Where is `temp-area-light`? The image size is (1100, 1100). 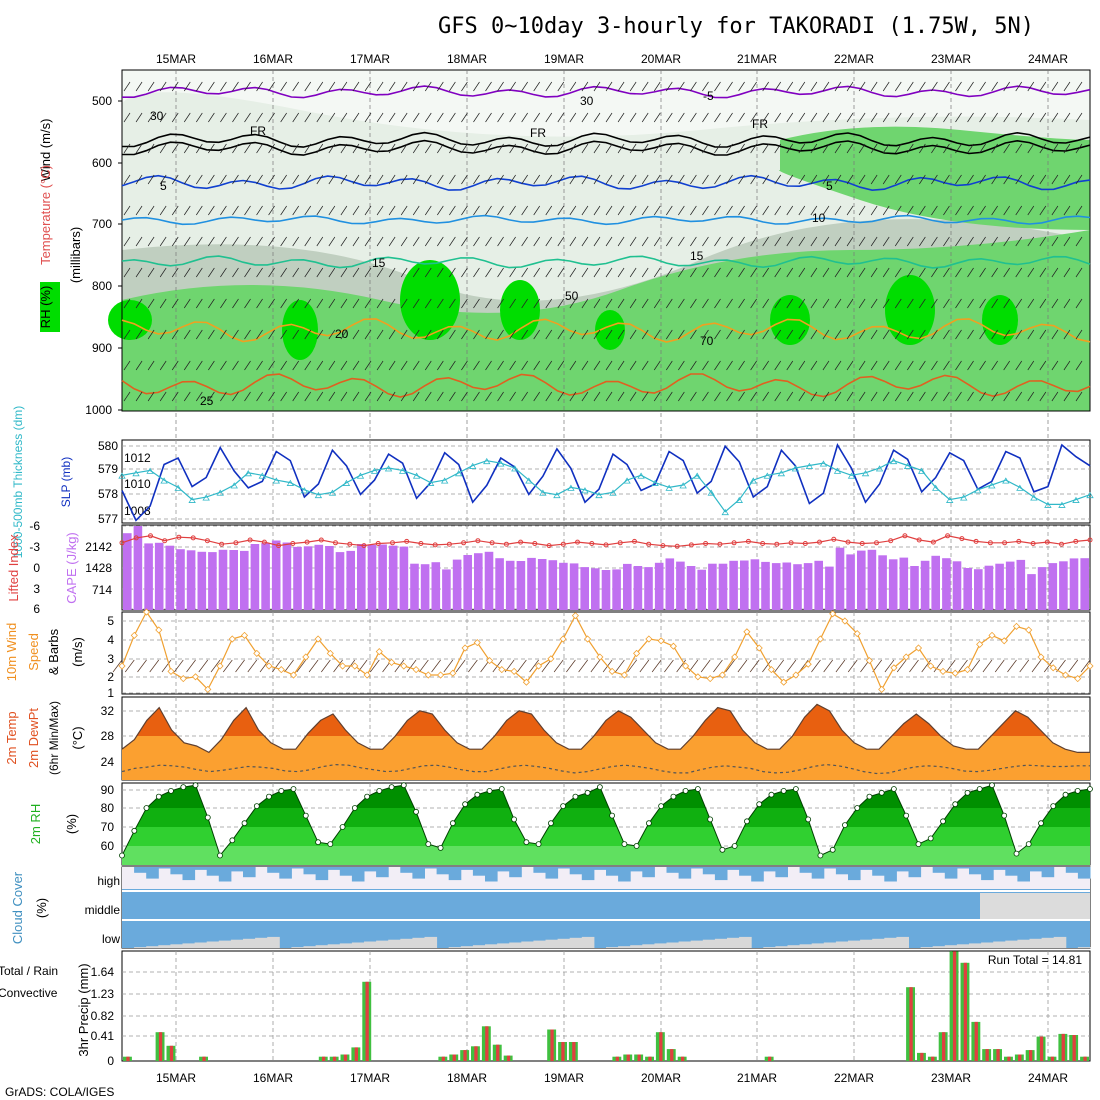 temp-area-light is located at coordinates (606, 742).